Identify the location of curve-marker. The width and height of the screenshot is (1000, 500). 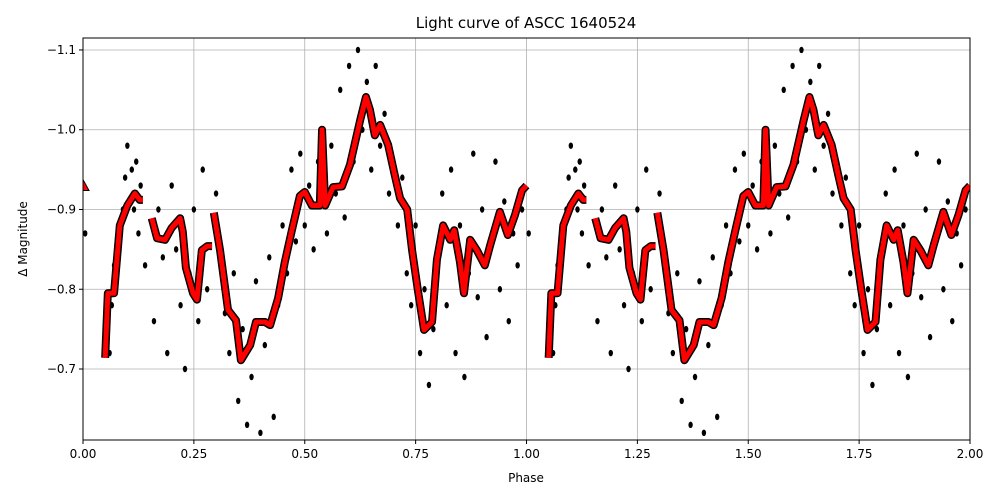
(86, 185).